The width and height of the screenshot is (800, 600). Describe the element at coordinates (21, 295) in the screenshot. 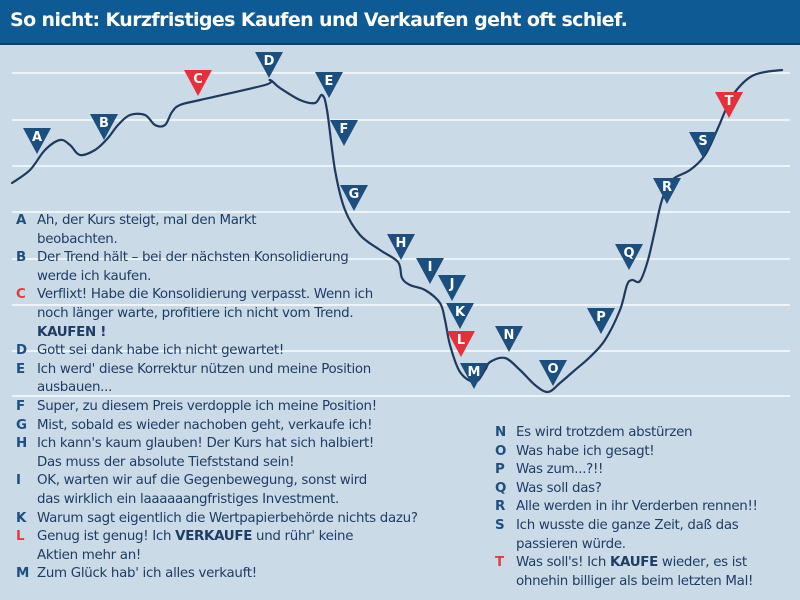

I see `legend-key: C` at that location.